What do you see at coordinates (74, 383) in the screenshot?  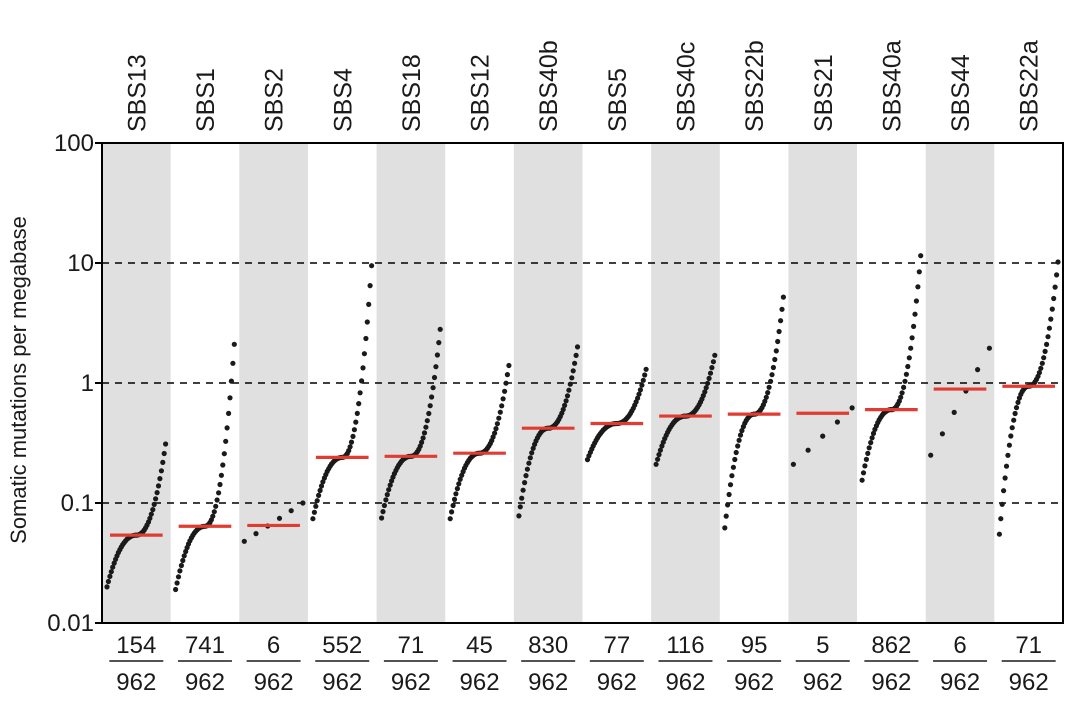 I see `y-axis-ticks: 0.01 0.1 1 10 100` at bounding box center [74, 383].